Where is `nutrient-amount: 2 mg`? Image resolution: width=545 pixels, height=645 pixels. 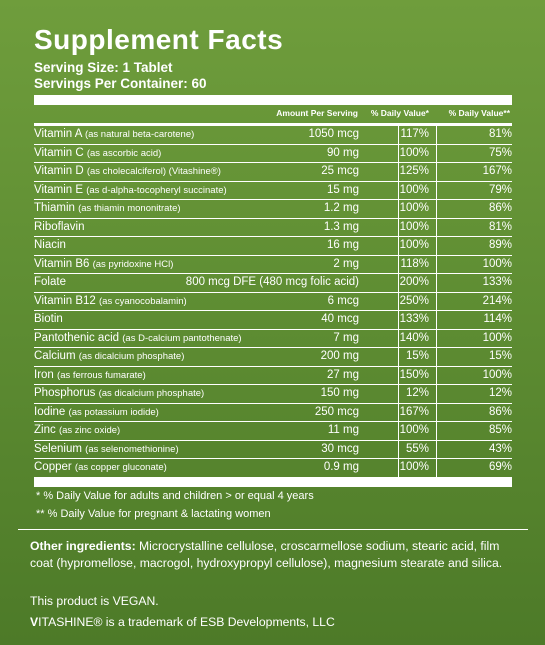
nutrient-amount: 2 mg is located at coordinates (346, 263).